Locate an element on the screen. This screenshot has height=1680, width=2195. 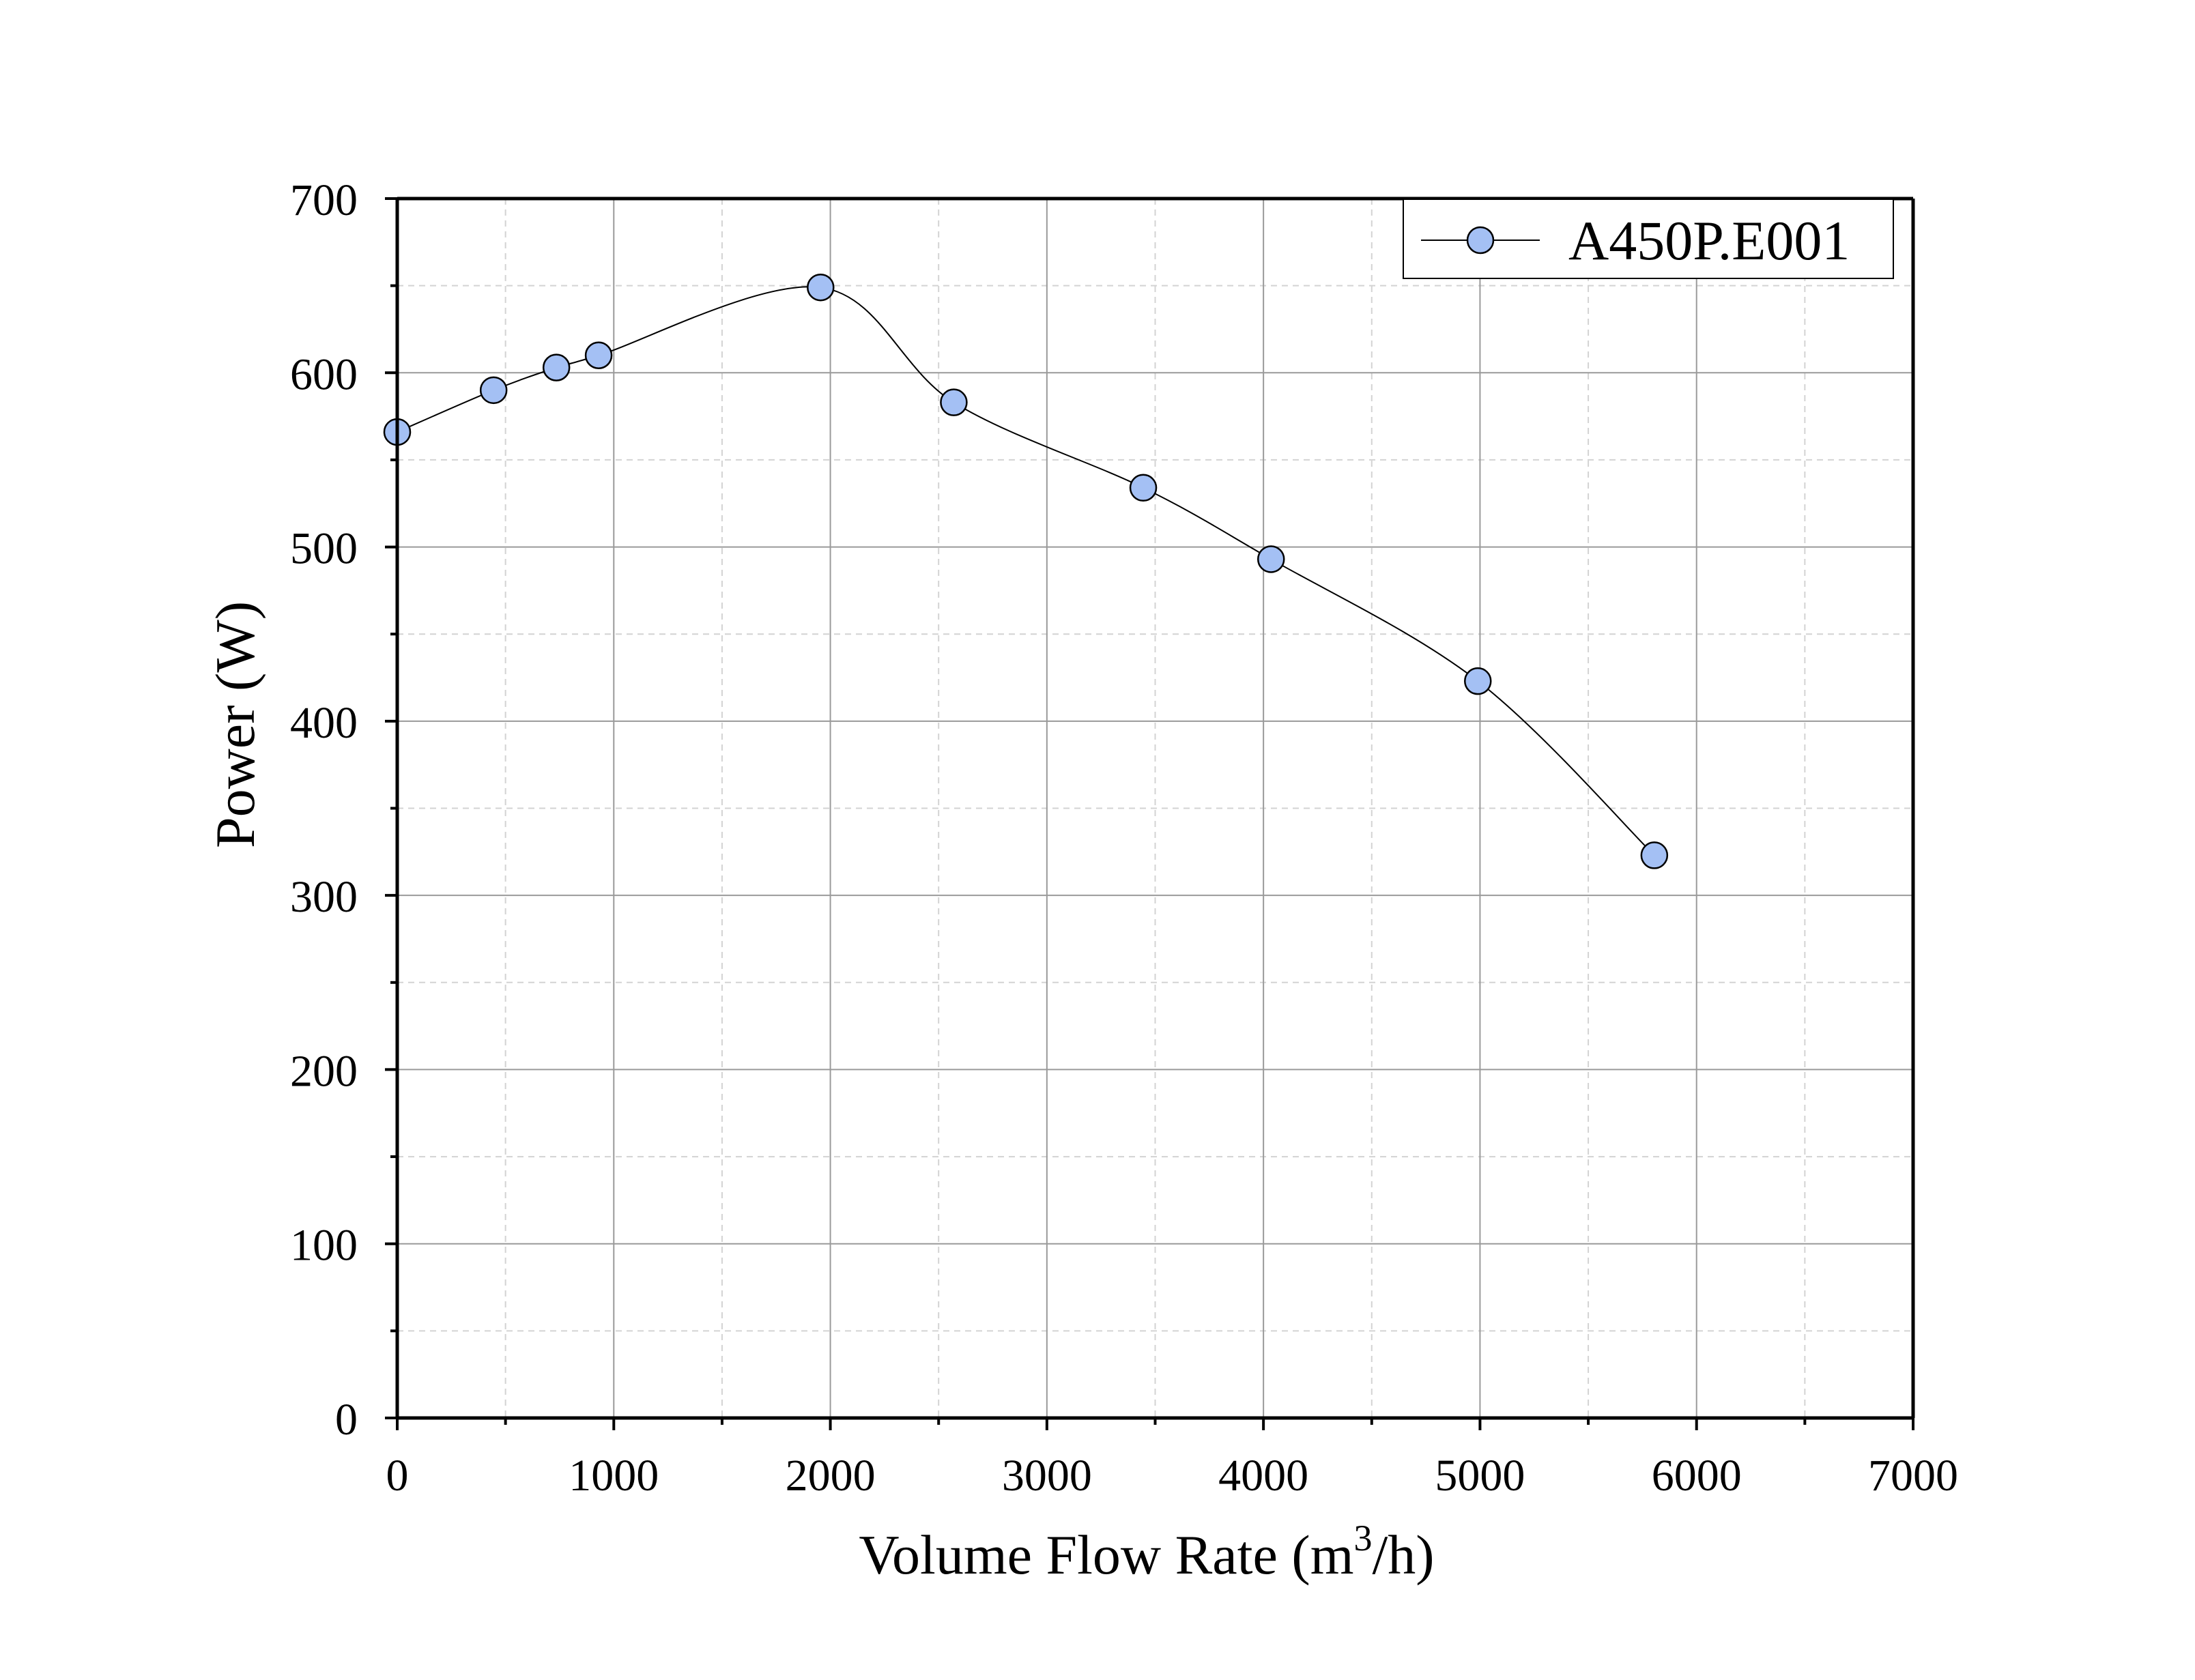
legend: A450P.E001 is located at coordinates (1649, 239).